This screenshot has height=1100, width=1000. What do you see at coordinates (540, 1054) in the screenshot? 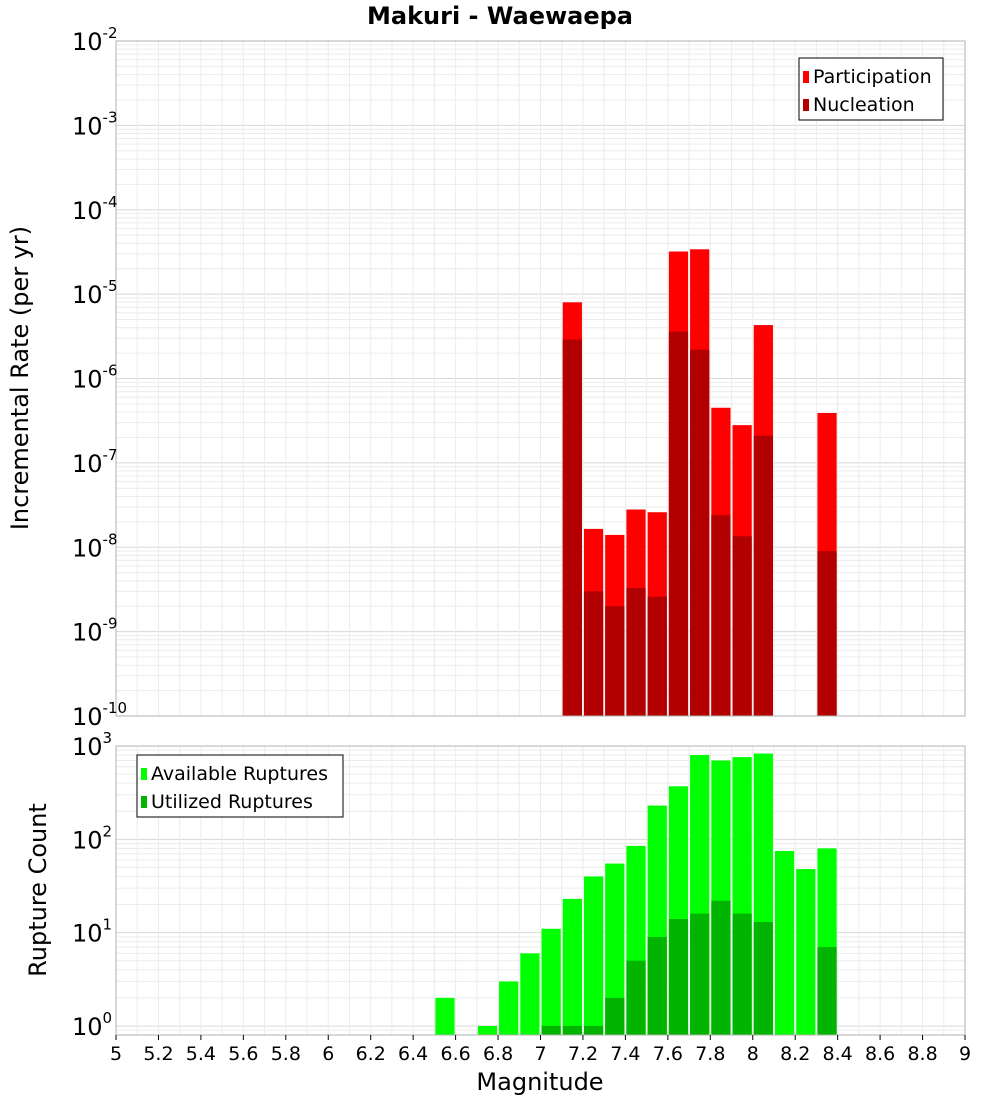
I see `x-tick-label: 7` at bounding box center [540, 1054].